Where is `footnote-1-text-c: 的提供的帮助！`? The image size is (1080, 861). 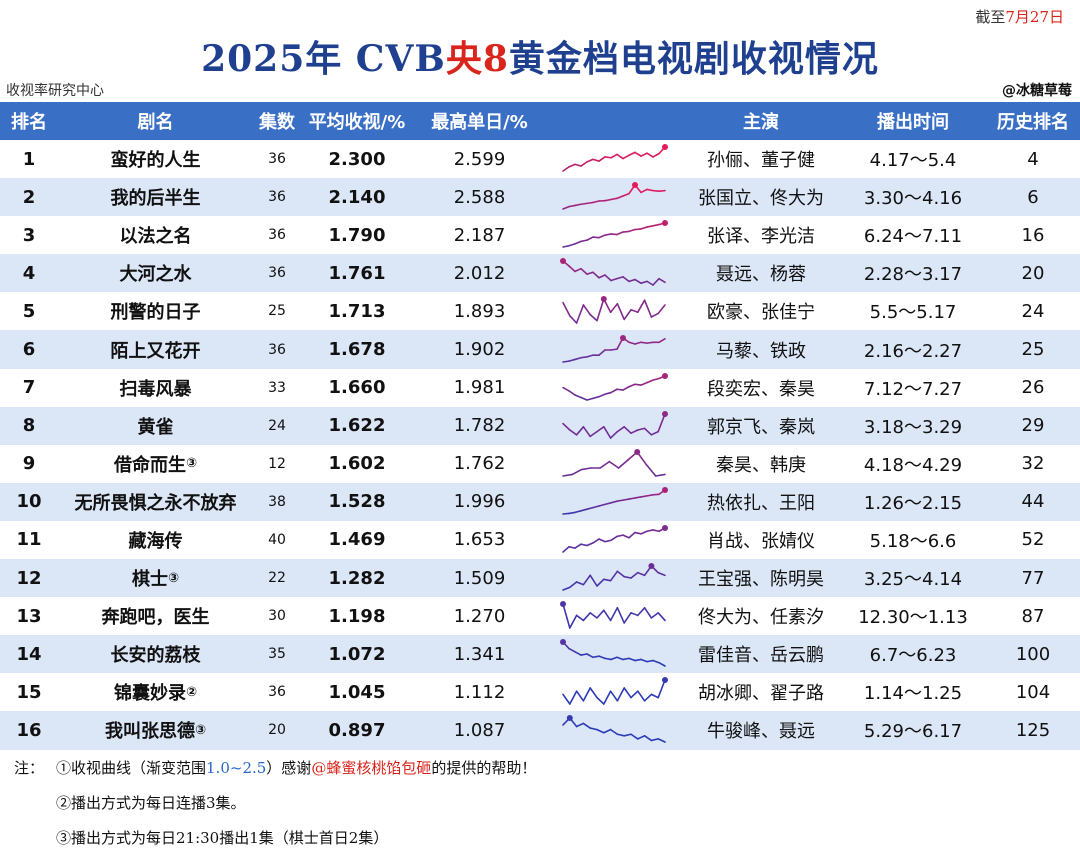
footnote-1-text-c: 的提供的帮助！ is located at coordinates (483, 768).